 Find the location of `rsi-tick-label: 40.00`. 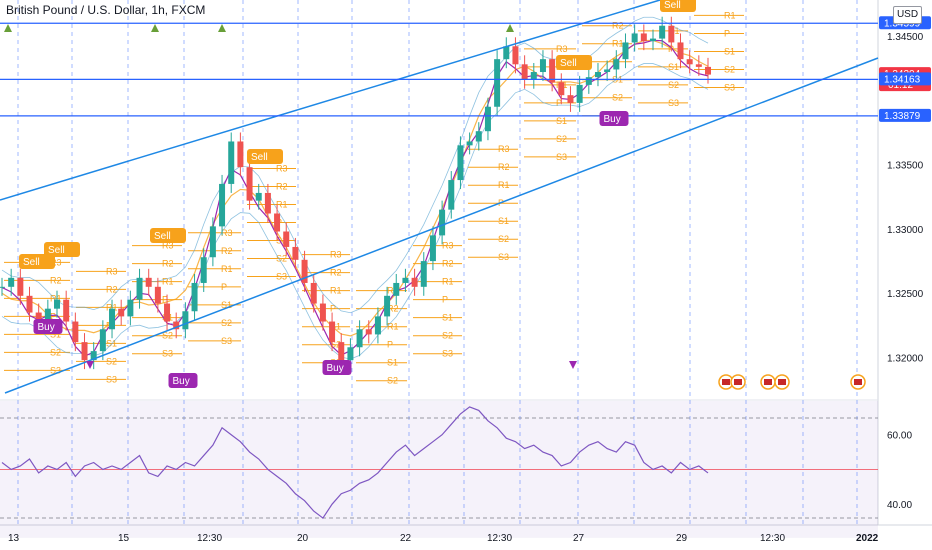

rsi-tick-label: 40.00 is located at coordinates (899, 505).